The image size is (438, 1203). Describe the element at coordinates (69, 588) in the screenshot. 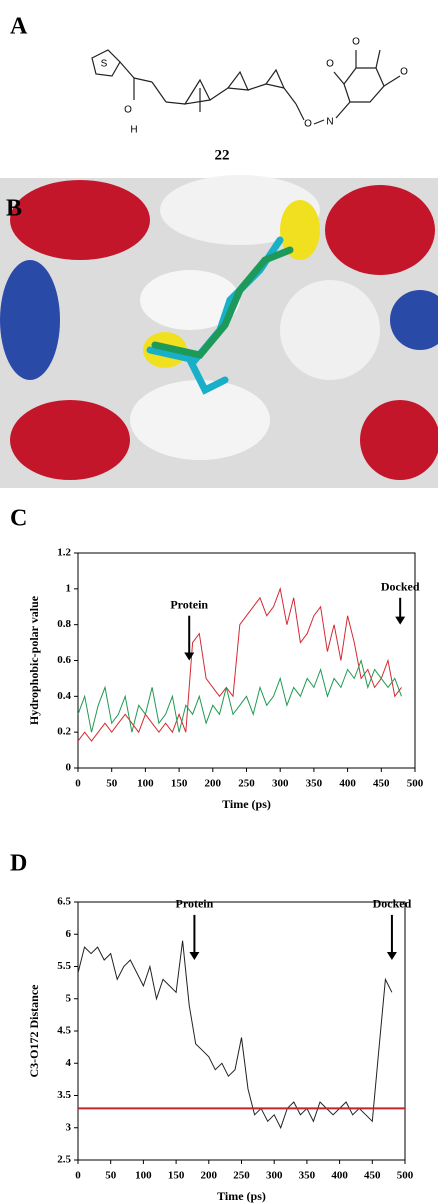

I see `y-tick-label: 1` at that location.